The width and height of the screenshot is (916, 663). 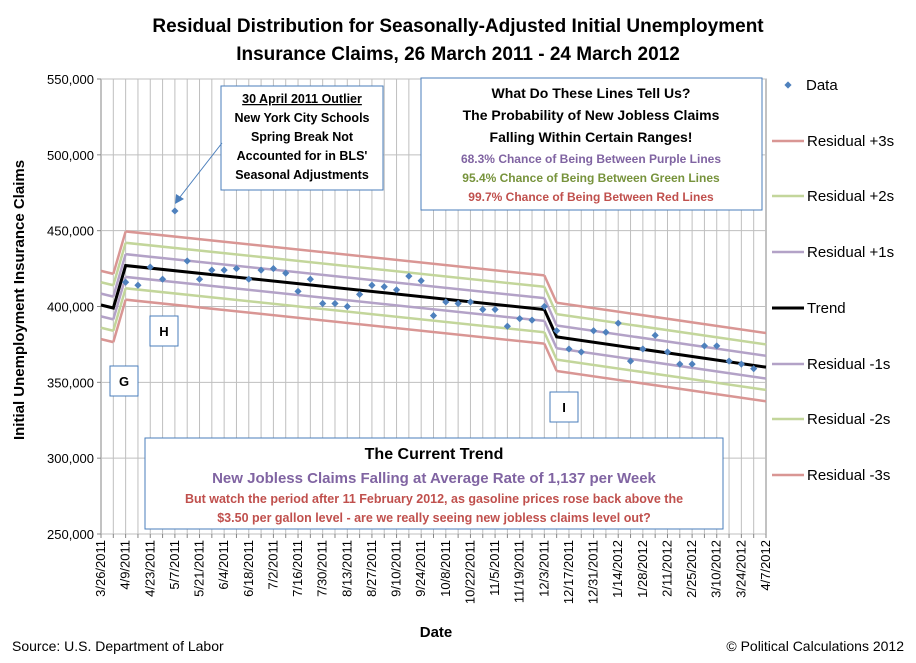 I want to click on legend-label: Data, so click(x=822, y=85).